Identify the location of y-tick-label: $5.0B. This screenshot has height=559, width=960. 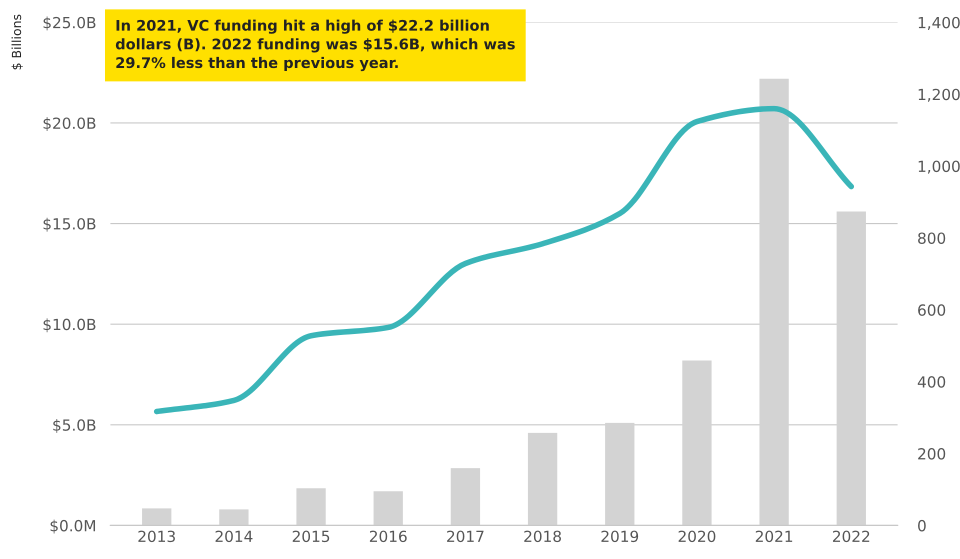
(74, 426).